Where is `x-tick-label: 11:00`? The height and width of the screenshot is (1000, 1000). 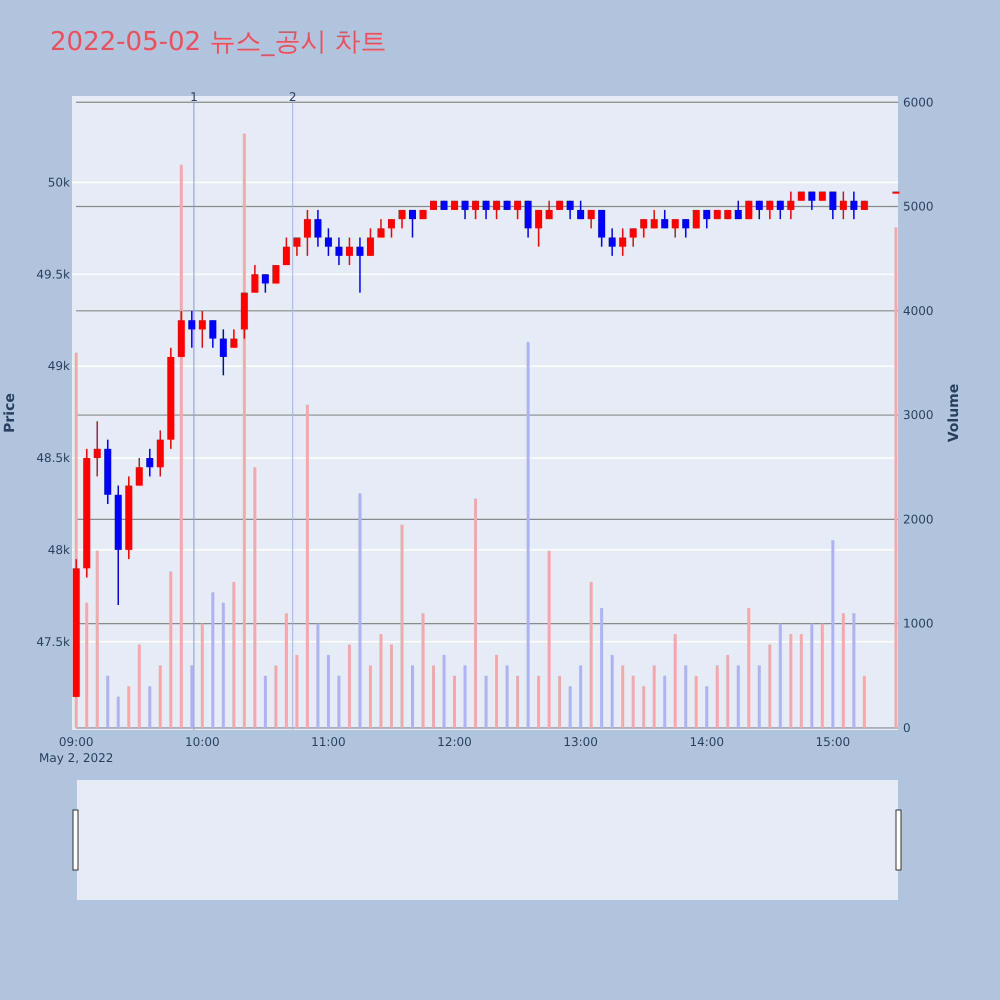
x-tick-label: 11:00 is located at coordinates (328, 742).